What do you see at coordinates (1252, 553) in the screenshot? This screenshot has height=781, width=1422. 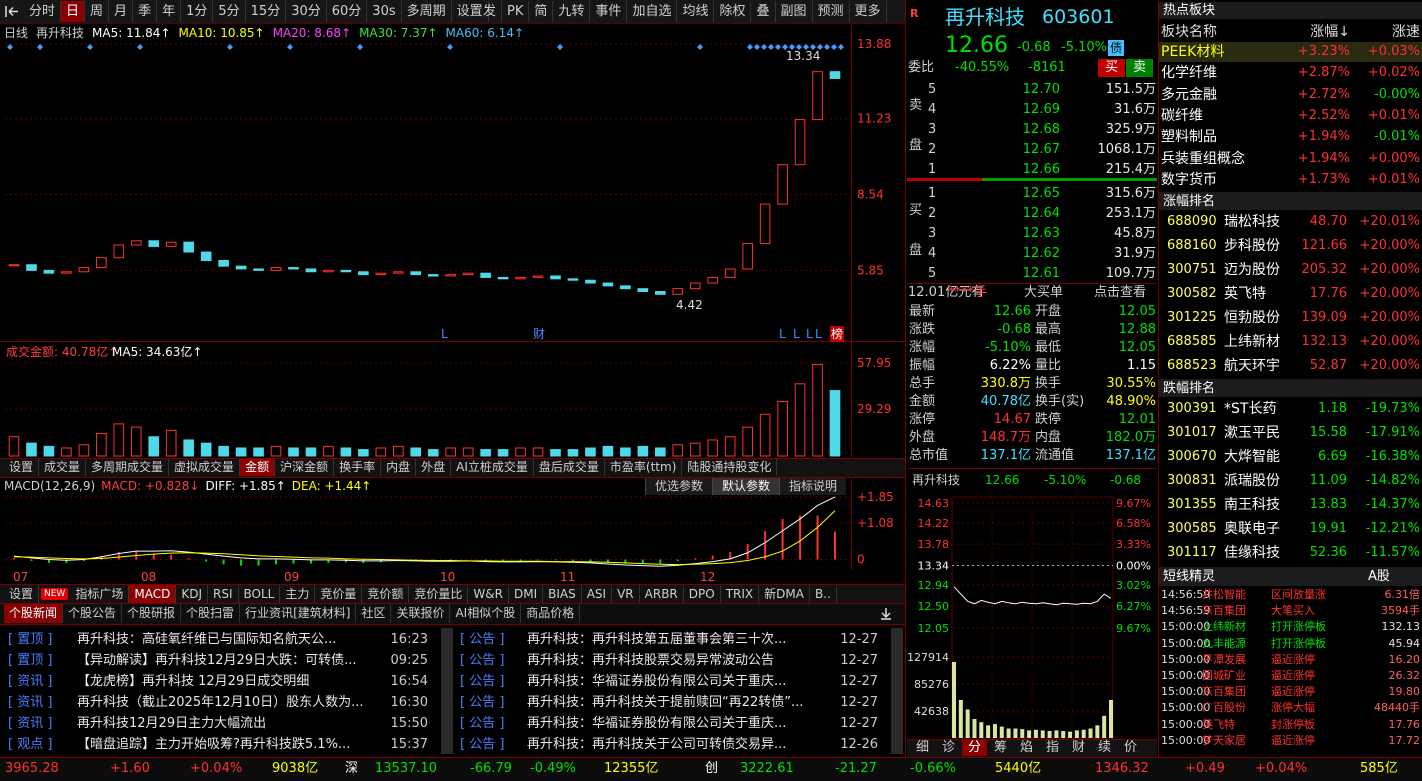 I see `rank-name: 佳缘科技` at bounding box center [1252, 553].